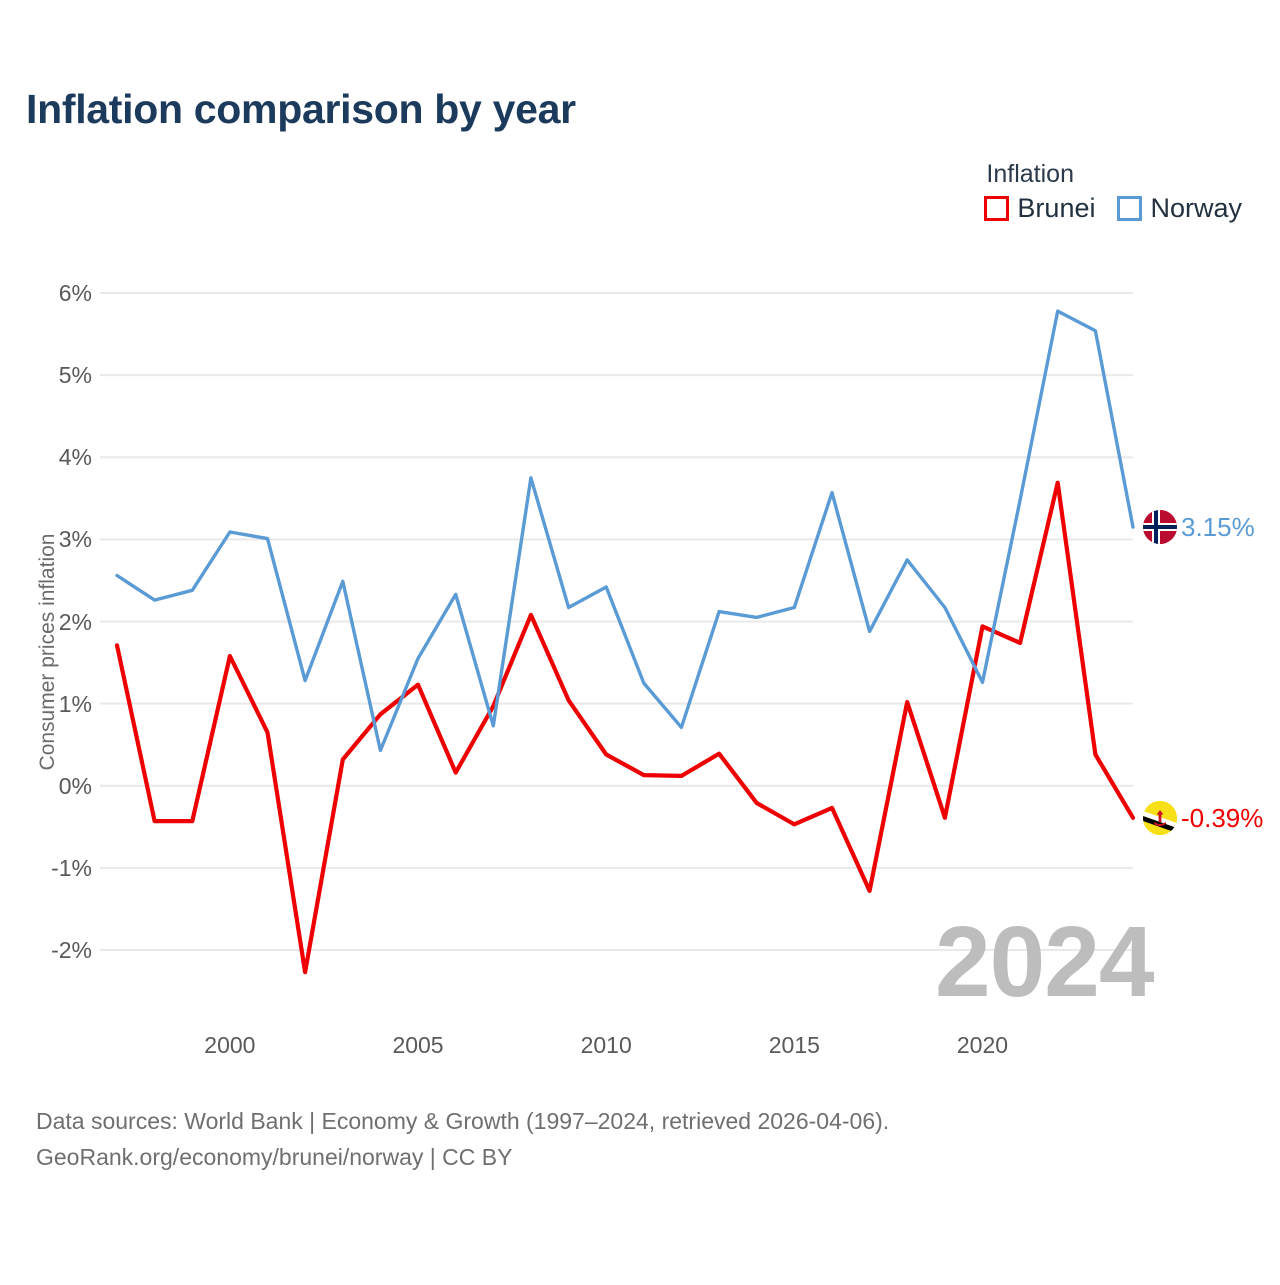 Image resolution: width=1280 pixels, height=1285 pixels. What do you see at coordinates (997, 208) in the screenshot?
I see `legend-swatch-brunei` at bounding box center [997, 208].